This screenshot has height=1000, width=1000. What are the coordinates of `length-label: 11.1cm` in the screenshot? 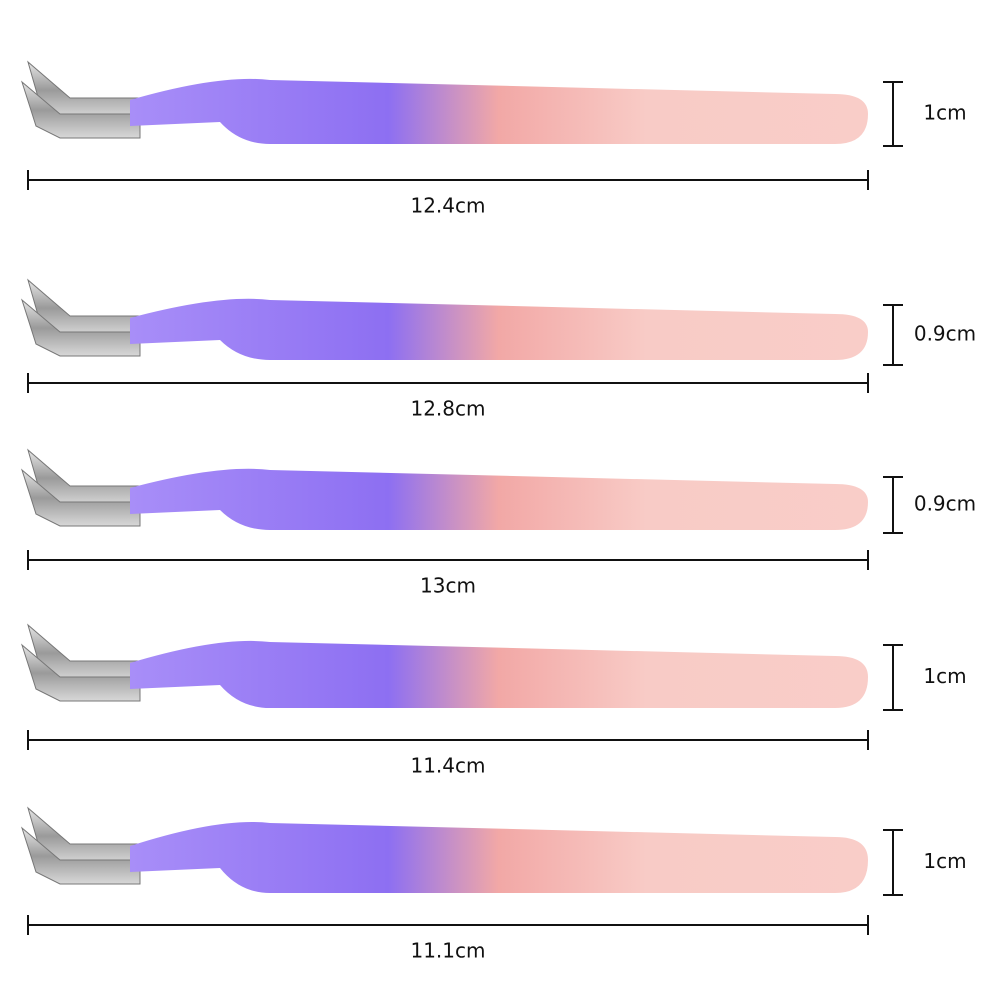 It's located at (447, 951).